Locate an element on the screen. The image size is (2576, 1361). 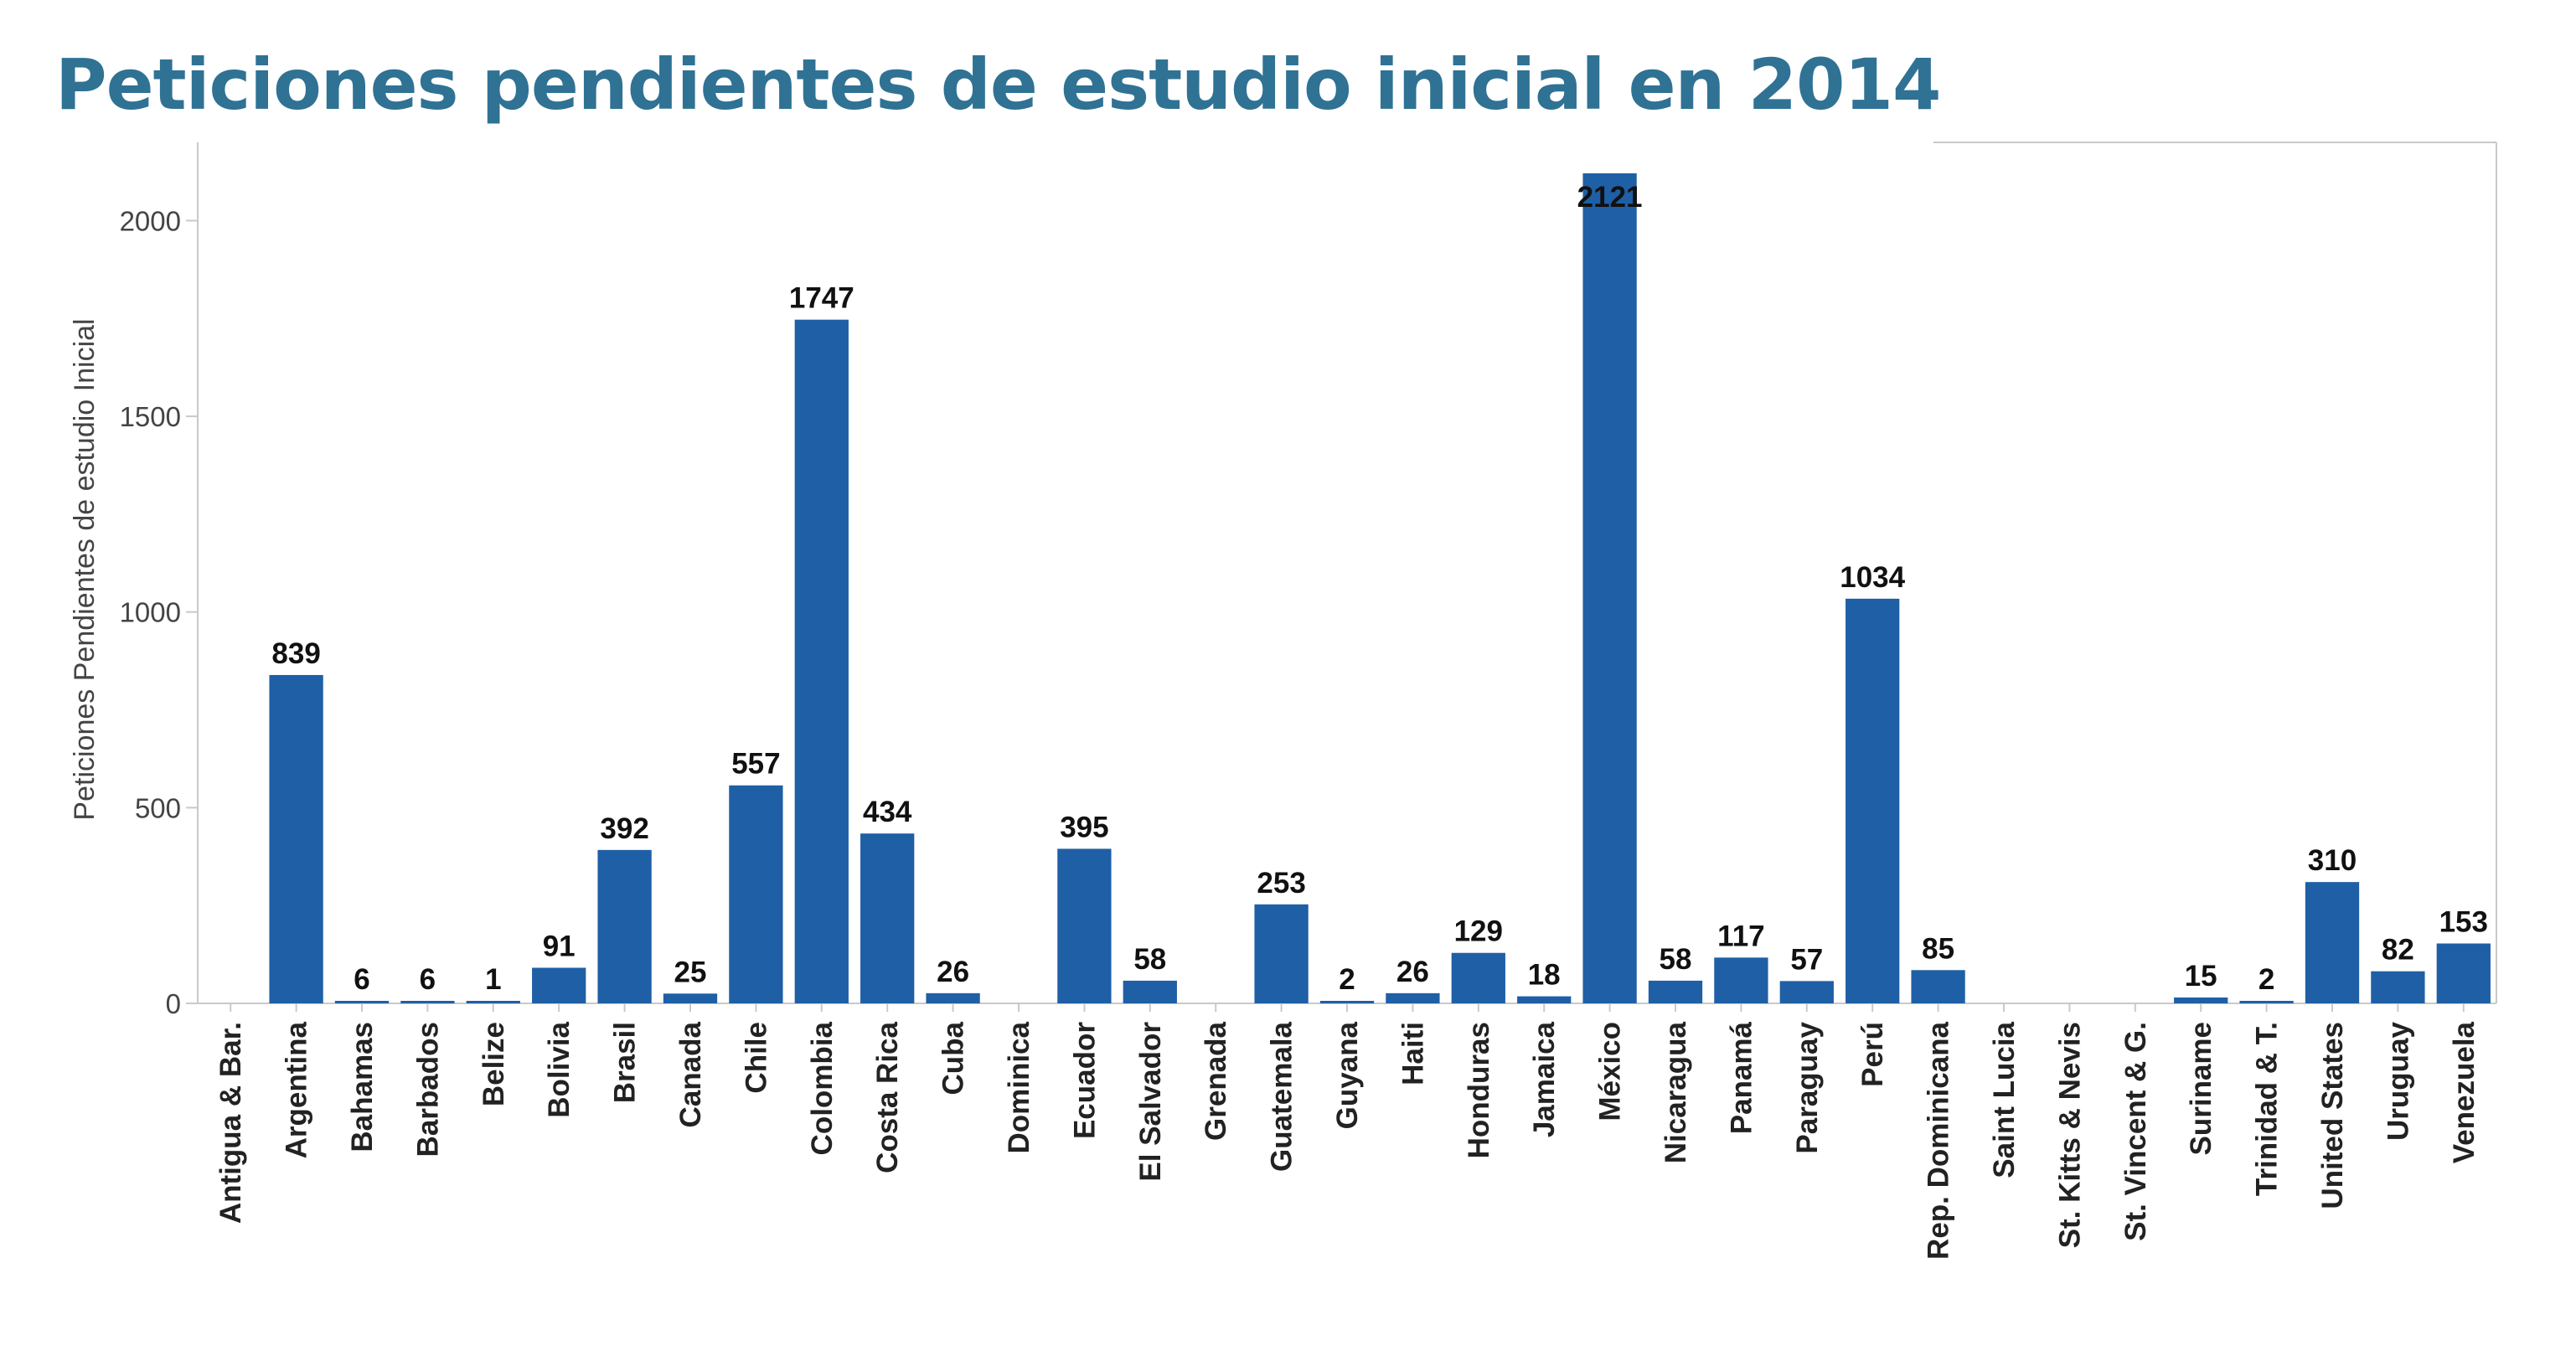
bar-value-label: 153 is located at coordinates (2463, 922).